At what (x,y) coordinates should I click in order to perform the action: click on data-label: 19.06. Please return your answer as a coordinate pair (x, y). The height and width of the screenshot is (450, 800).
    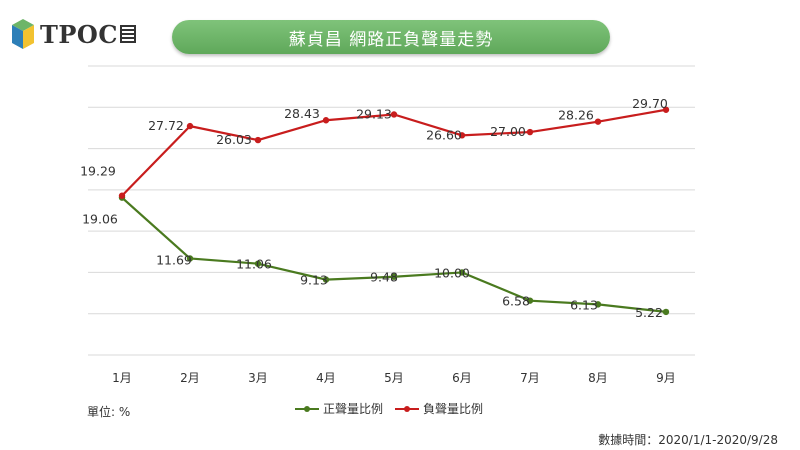
    Looking at the image, I should click on (100, 219).